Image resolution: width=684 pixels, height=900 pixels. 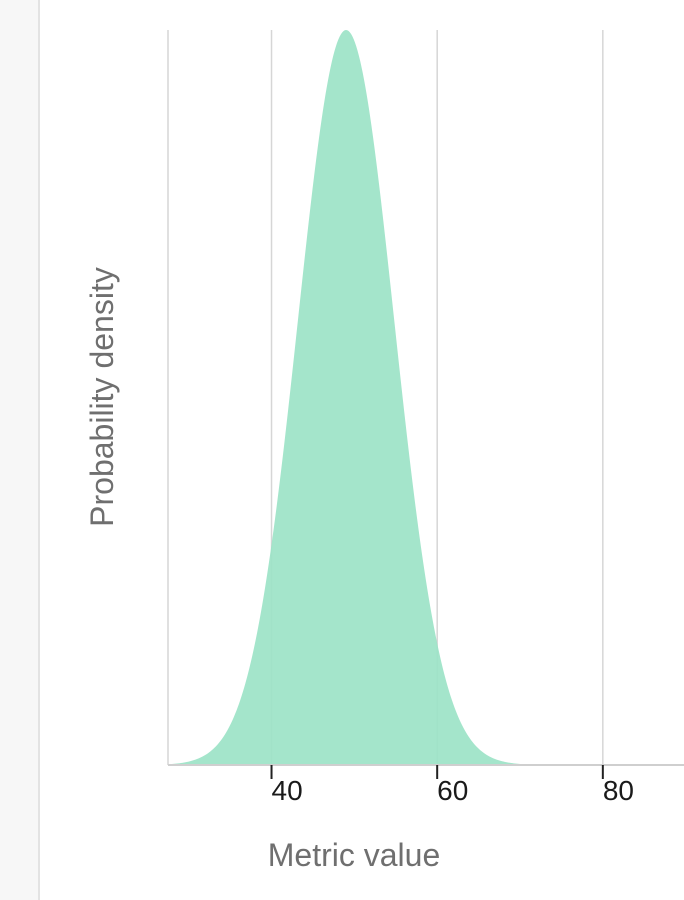 I want to click on left-panel-strip, so click(x=20, y=450).